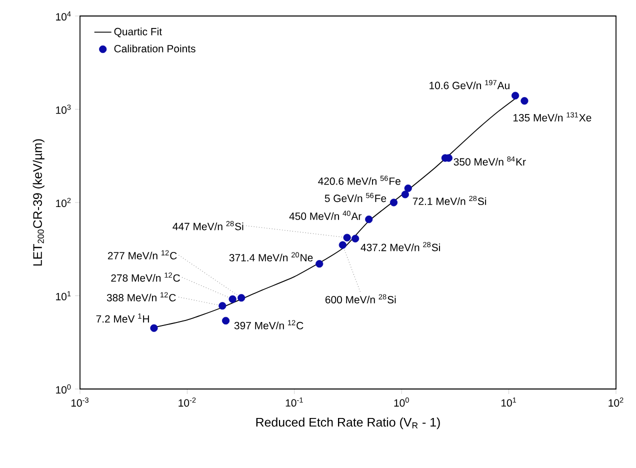  What do you see at coordinates (271, 257) in the screenshot?
I see `annotation: 371.4 MeV/n $^{20}$Ne` at bounding box center [271, 257].